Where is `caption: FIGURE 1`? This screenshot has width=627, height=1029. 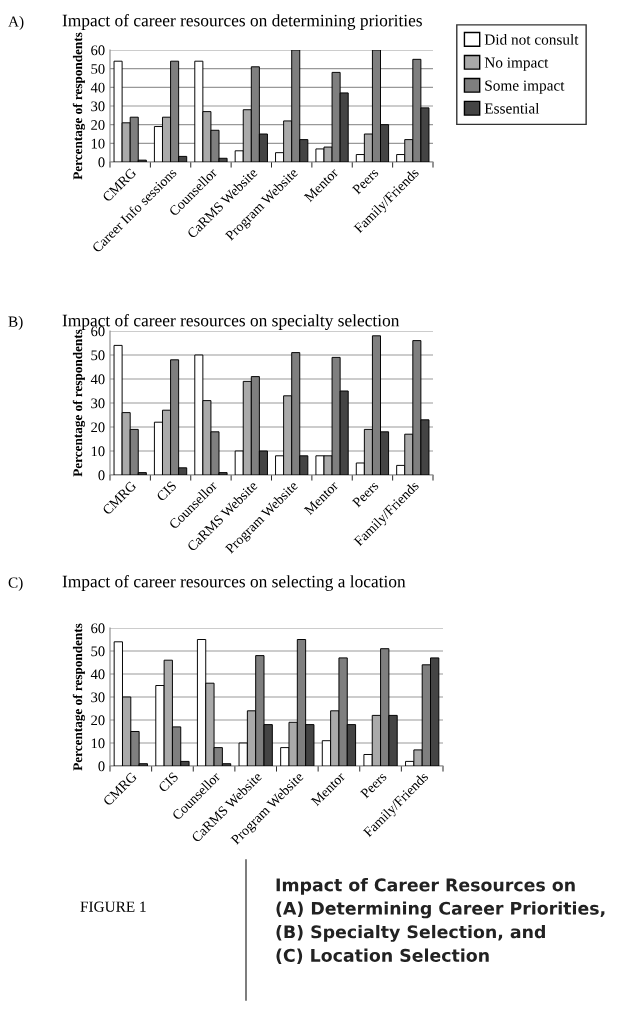
caption: FIGURE 1 is located at coordinates (113, 906).